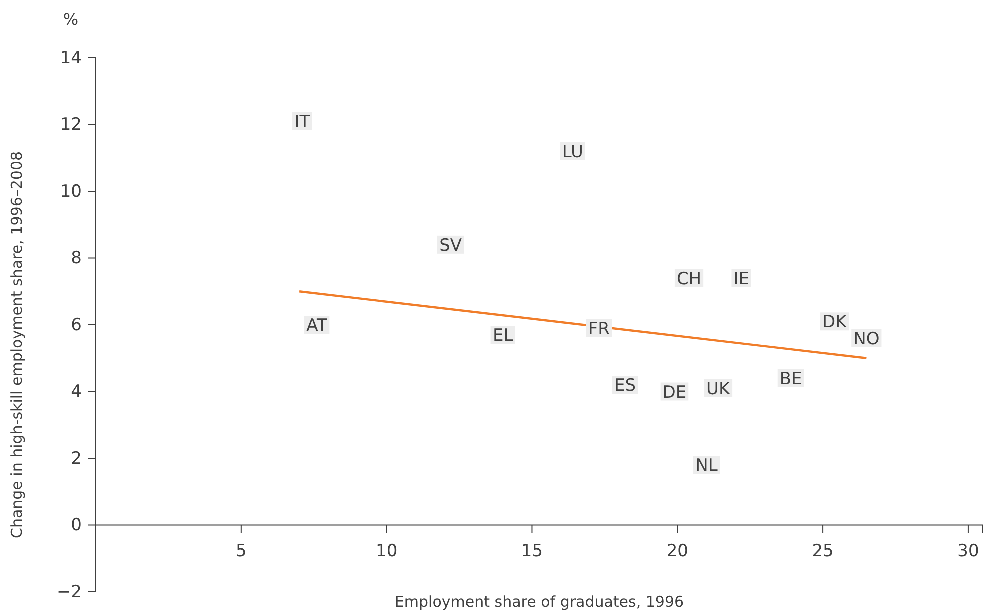 This screenshot has height=615, width=987. Describe the element at coordinates (625, 386) in the screenshot. I see `data-label: ES` at that location.